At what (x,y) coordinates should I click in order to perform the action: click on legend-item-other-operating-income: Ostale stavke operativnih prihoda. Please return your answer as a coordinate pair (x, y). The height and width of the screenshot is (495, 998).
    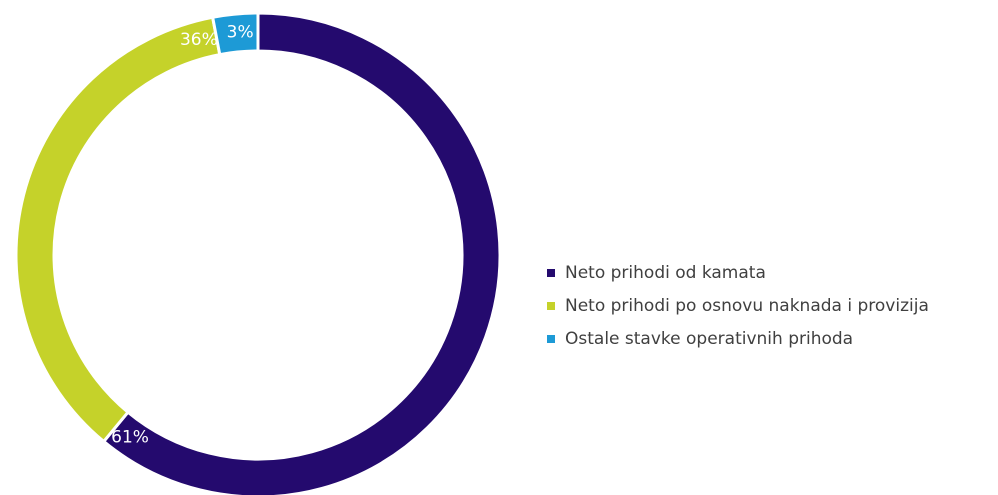
    Looking at the image, I should click on (738, 338).